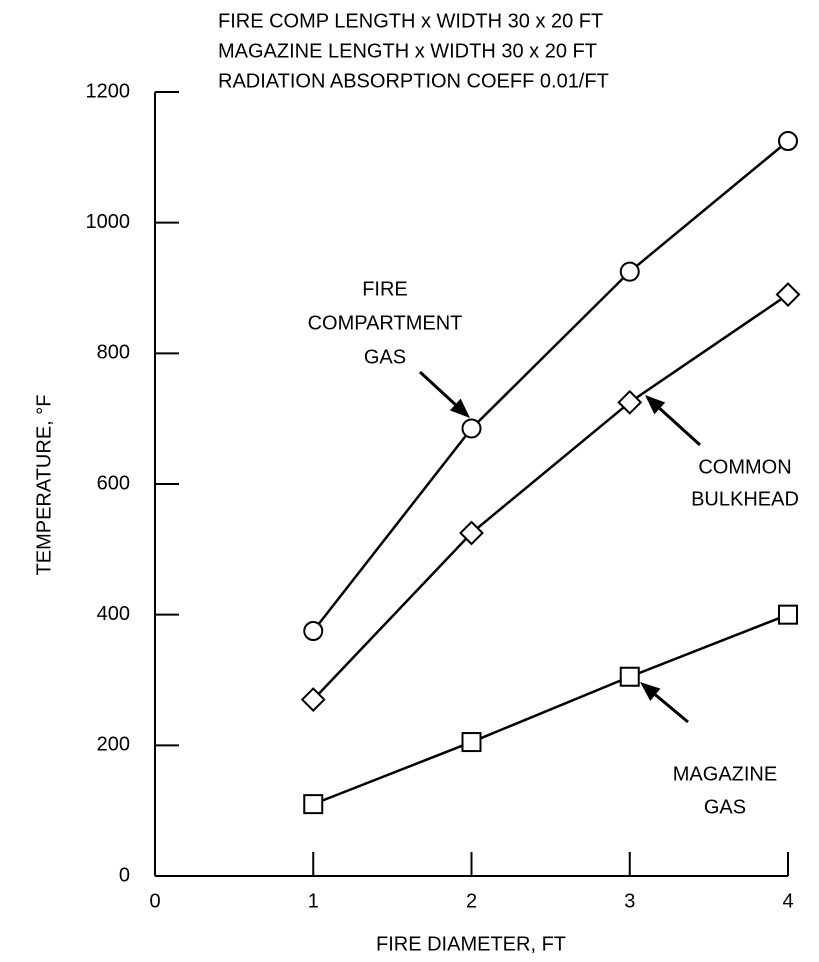  I want to click on y-tick-label: 200, so click(113, 745).